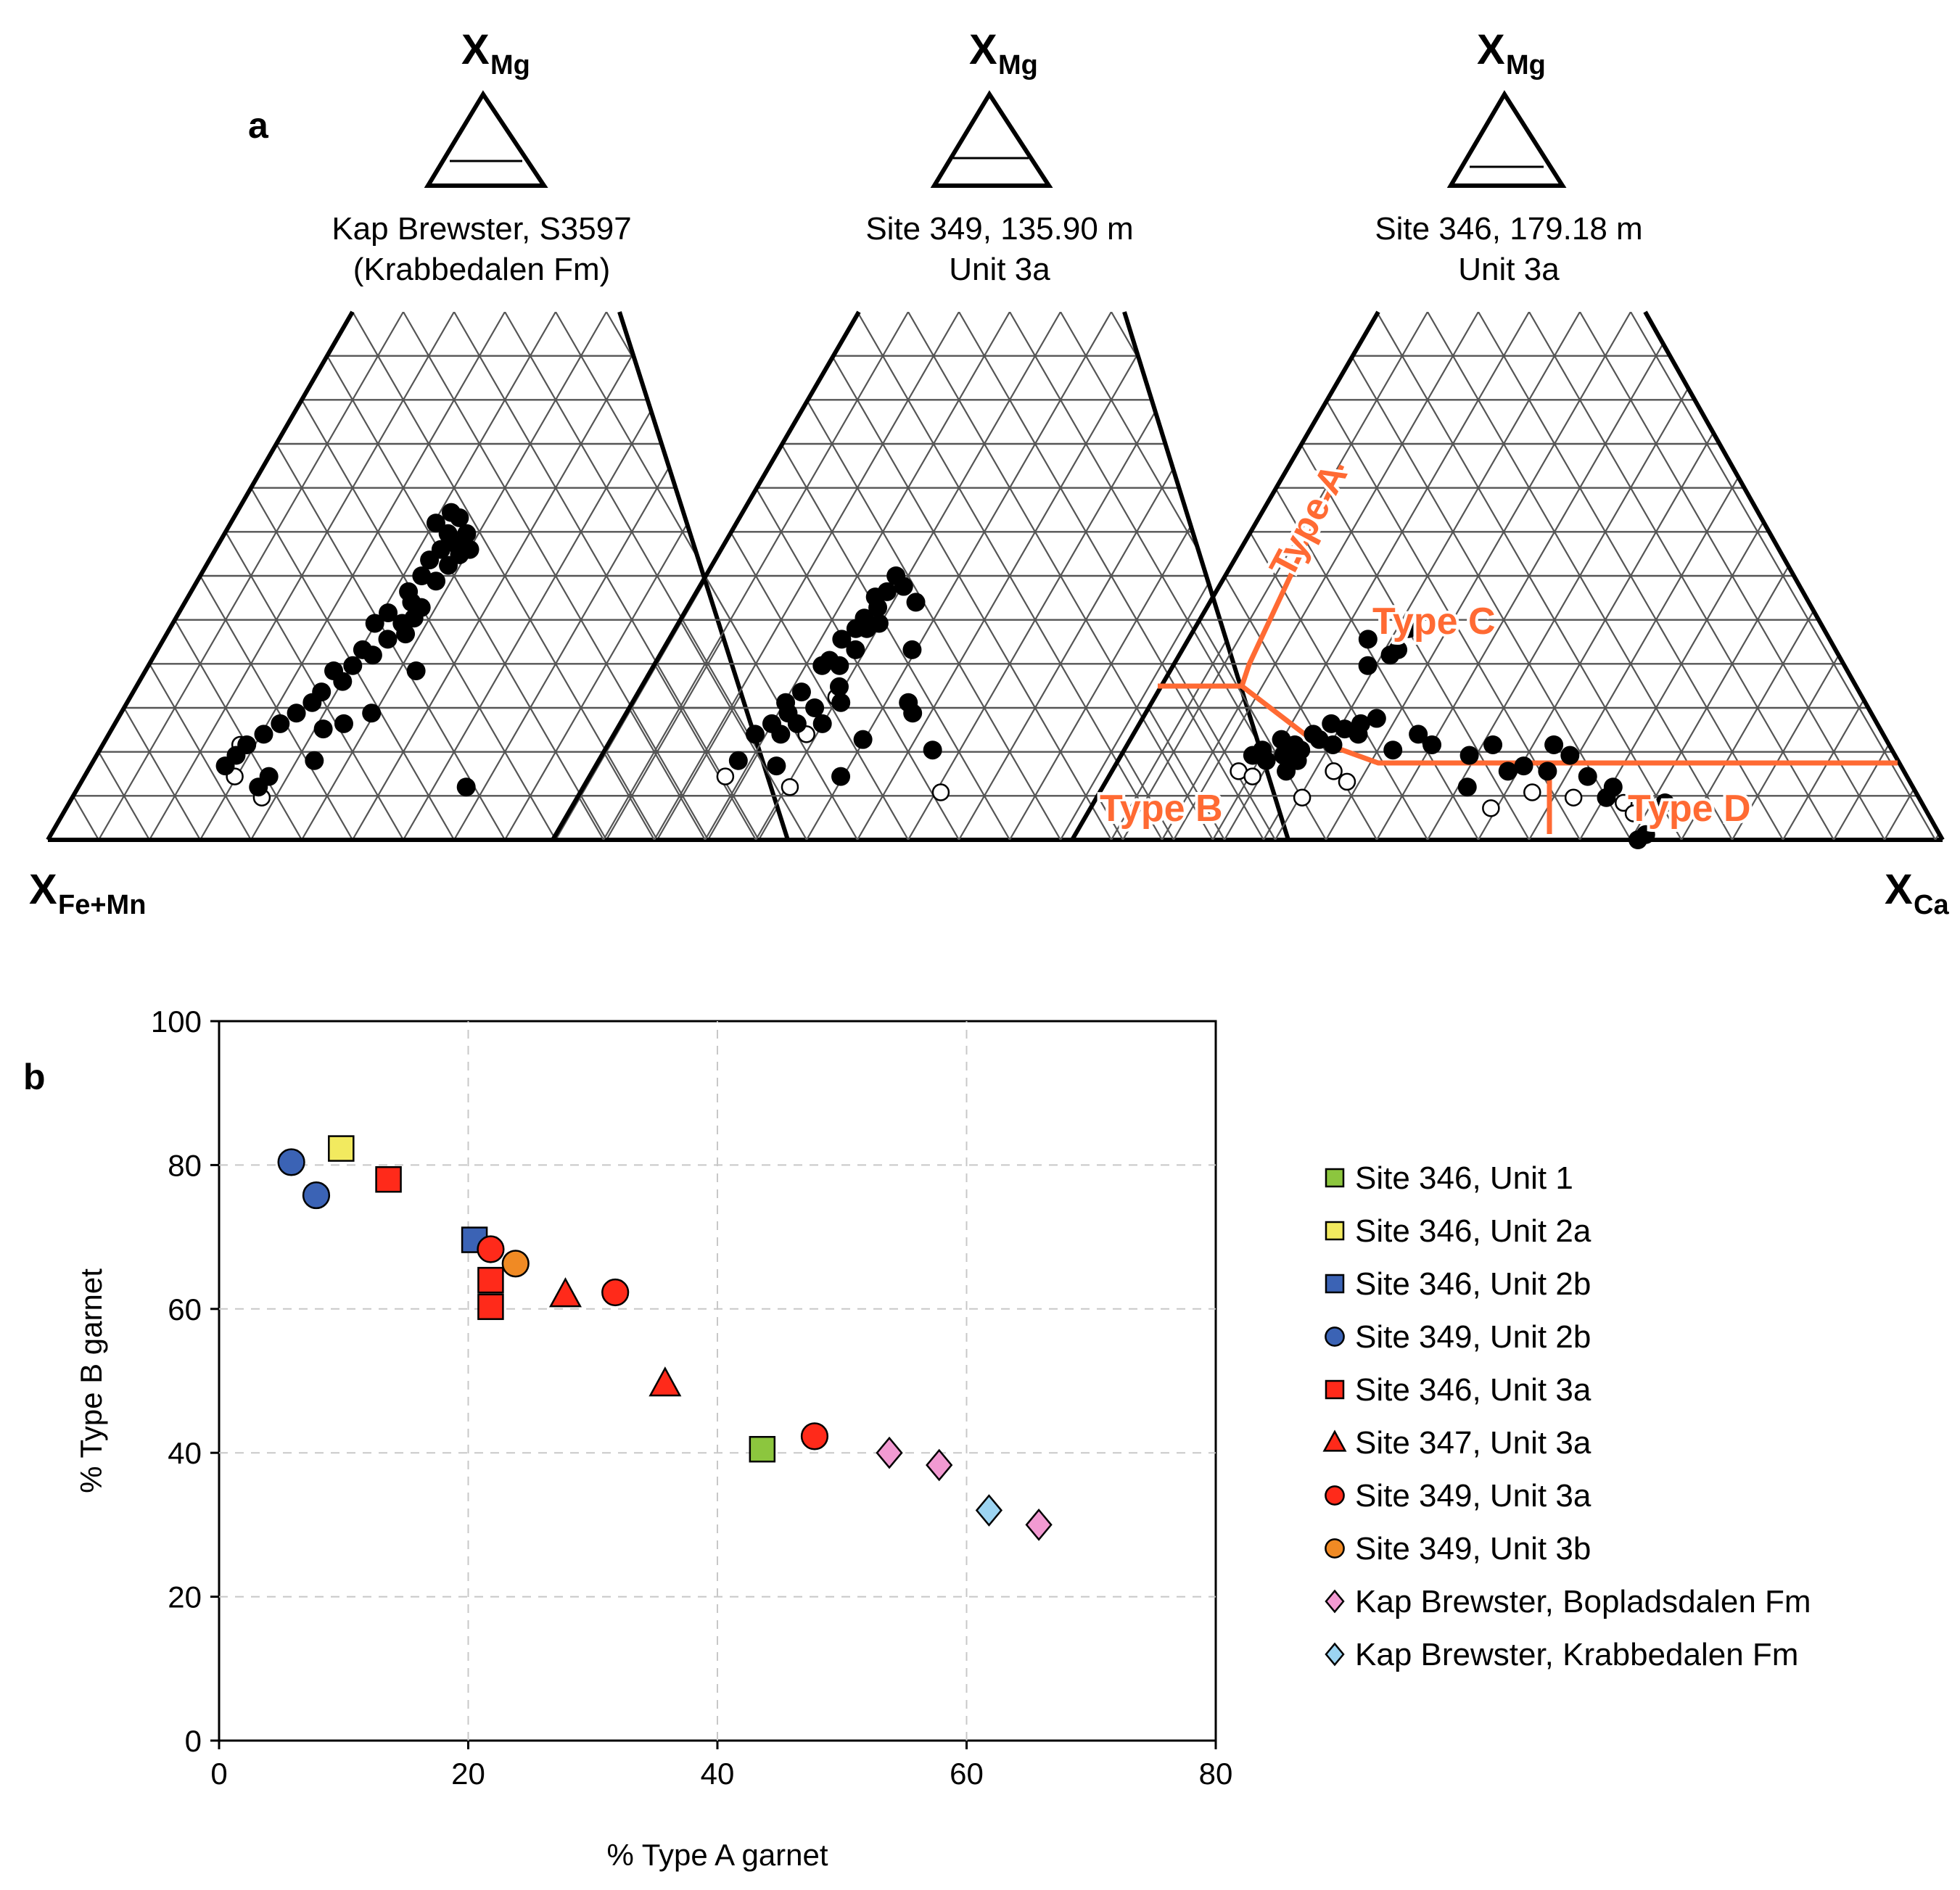  I want to click on y-tick-label: 0, so click(193, 1741).